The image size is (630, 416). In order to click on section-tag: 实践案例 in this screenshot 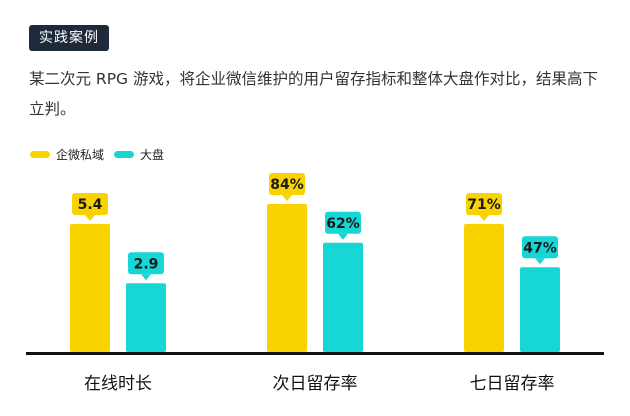, I will do `click(69, 38)`.